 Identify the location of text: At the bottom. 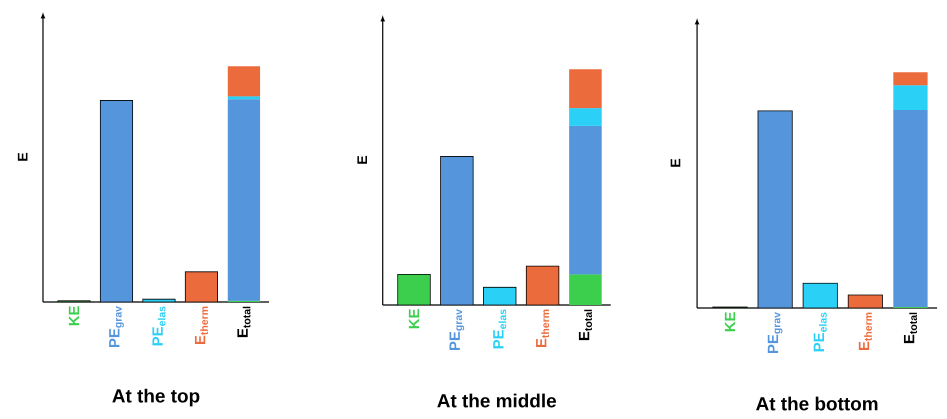
(817, 403).